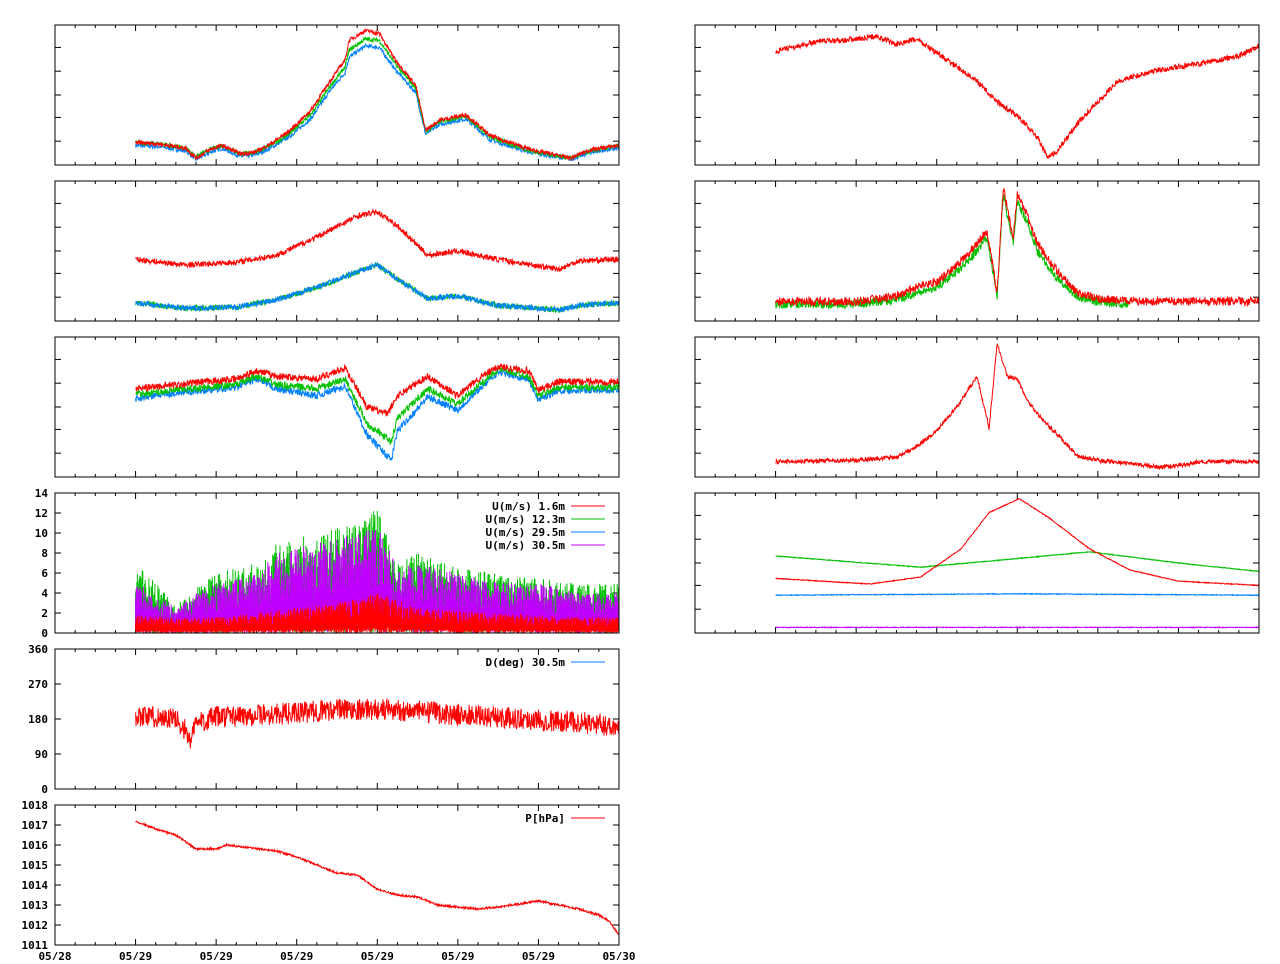 This screenshot has width=1280, height=964. Describe the element at coordinates (54, 955) in the screenshot. I see `x-tick-label-date: 05/28` at that location.